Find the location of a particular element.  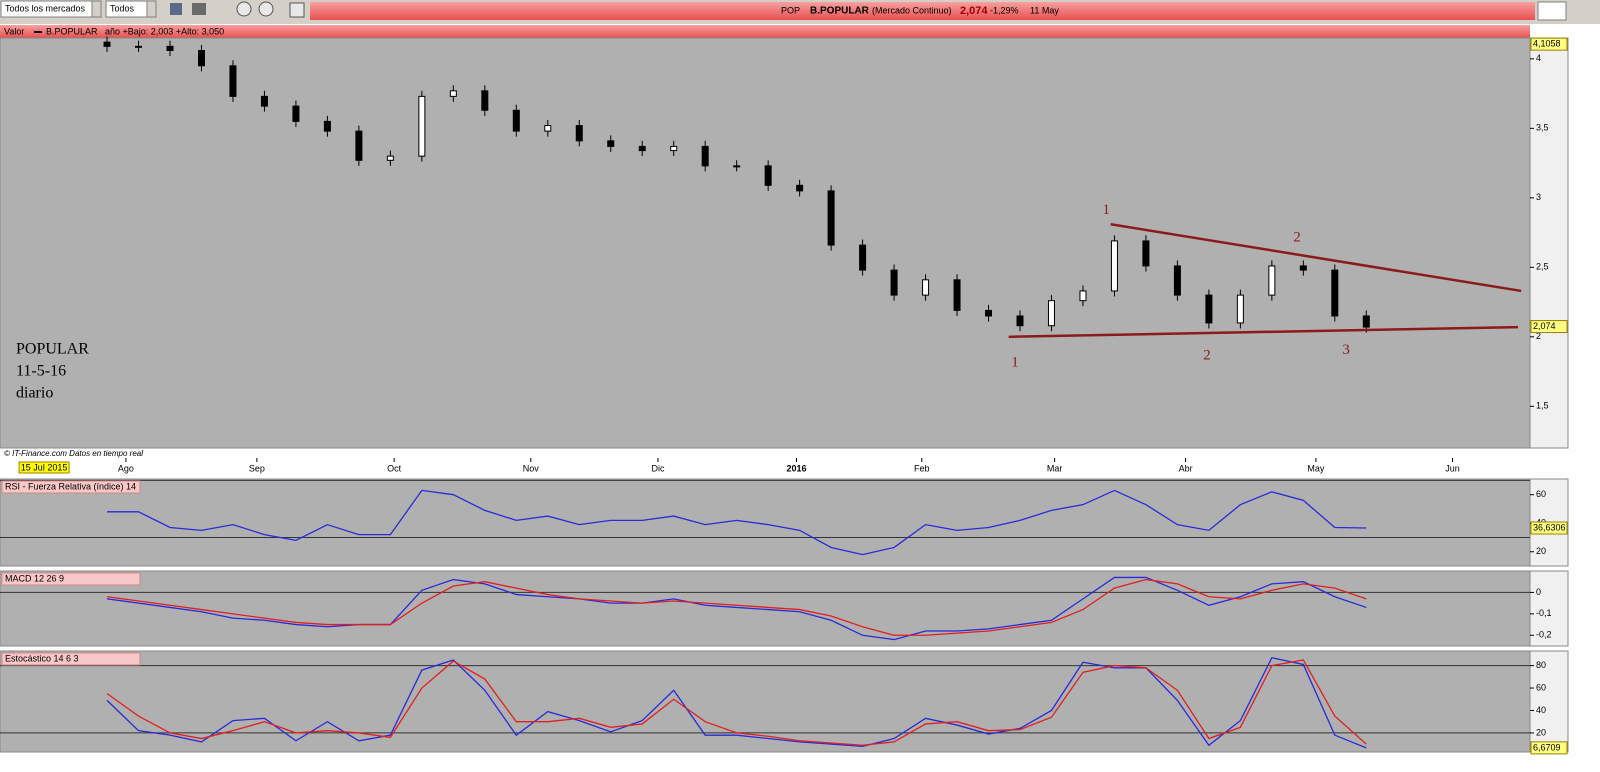

y-tick-label: -0,2 is located at coordinates (1544, 635).